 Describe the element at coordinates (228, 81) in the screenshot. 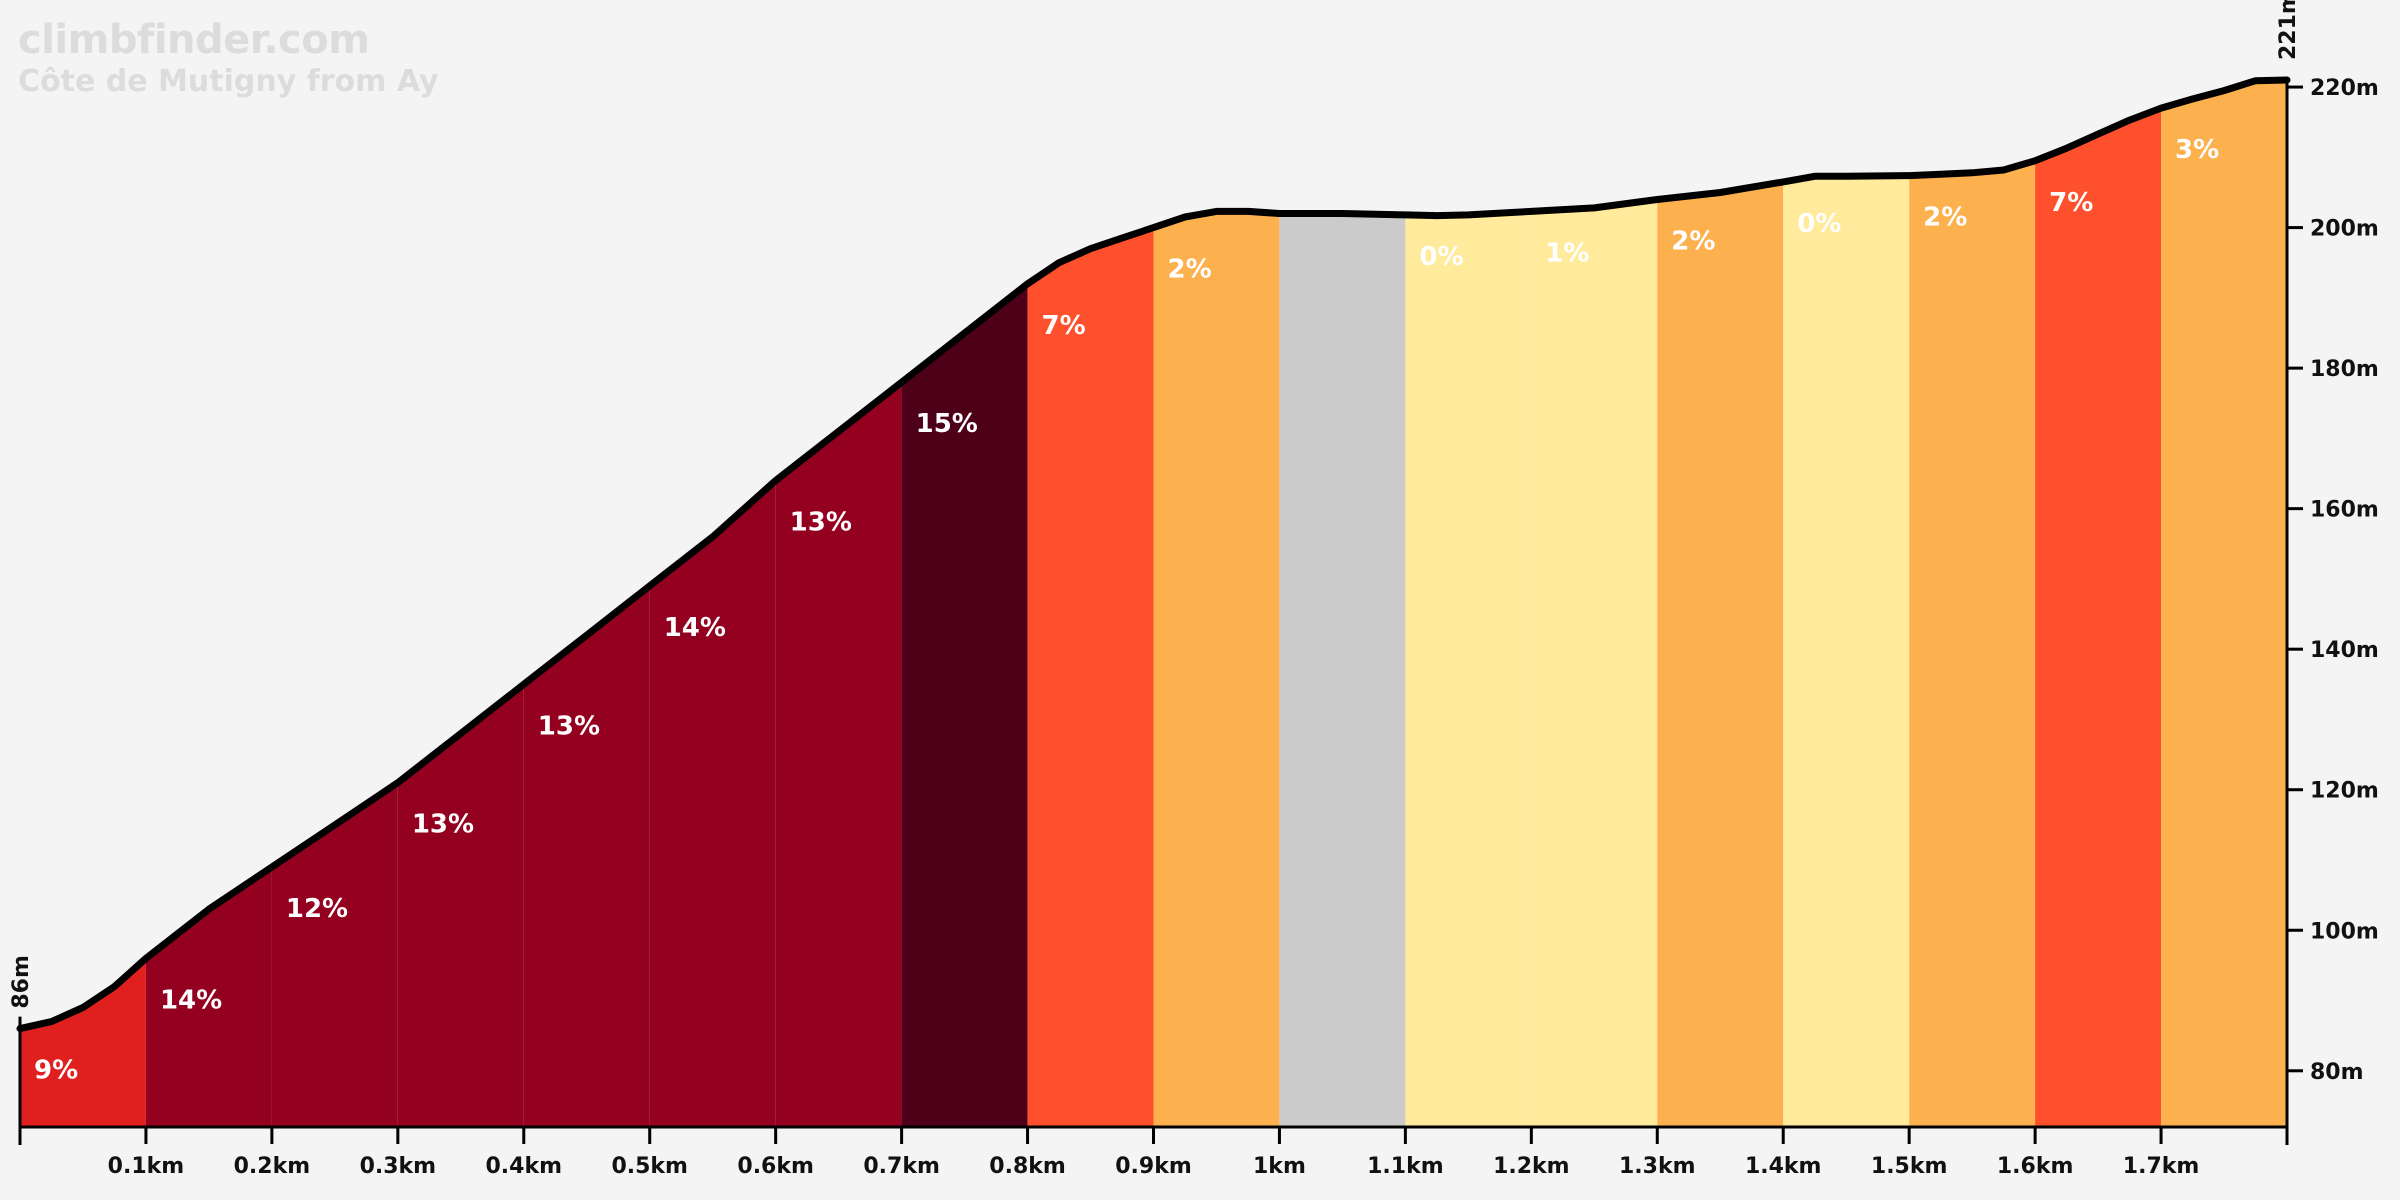

I see `climb-name: Côte de Mutigny from Ay` at that location.